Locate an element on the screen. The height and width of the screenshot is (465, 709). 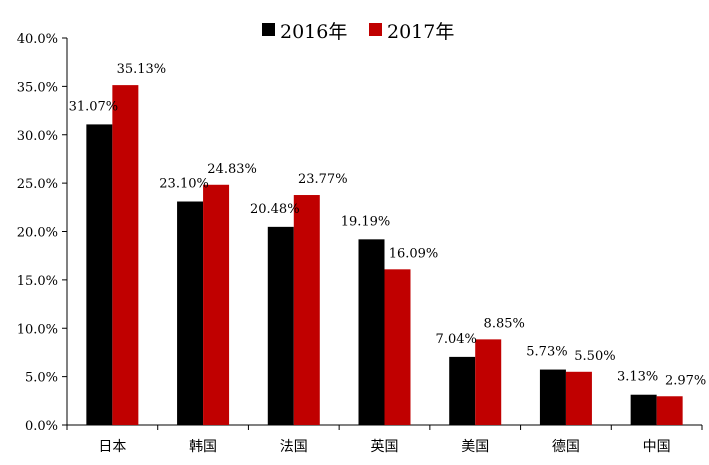
y-tick-label: 25.0% is located at coordinates (37, 184).